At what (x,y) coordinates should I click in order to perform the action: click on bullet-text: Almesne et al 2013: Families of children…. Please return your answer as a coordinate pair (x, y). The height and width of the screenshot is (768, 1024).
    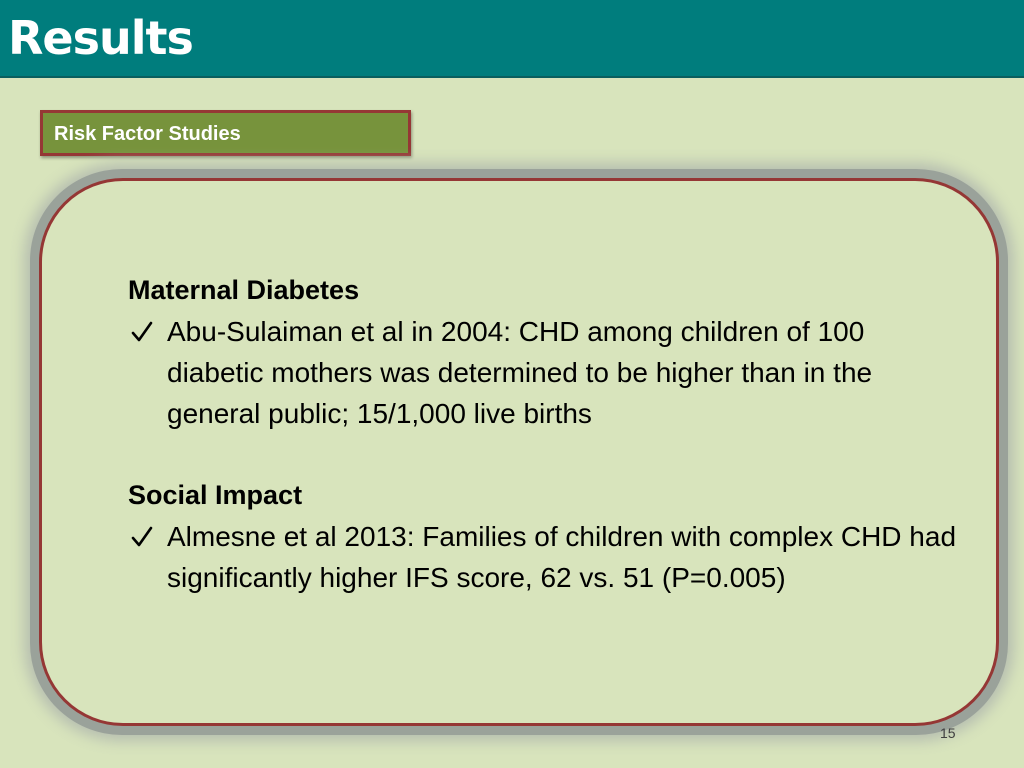
    Looking at the image, I should click on (562, 557).